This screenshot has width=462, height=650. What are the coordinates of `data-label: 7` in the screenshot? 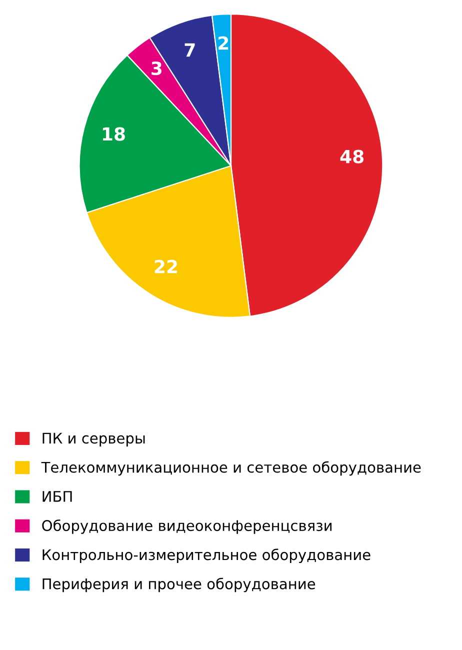 It's located at (189, 50).